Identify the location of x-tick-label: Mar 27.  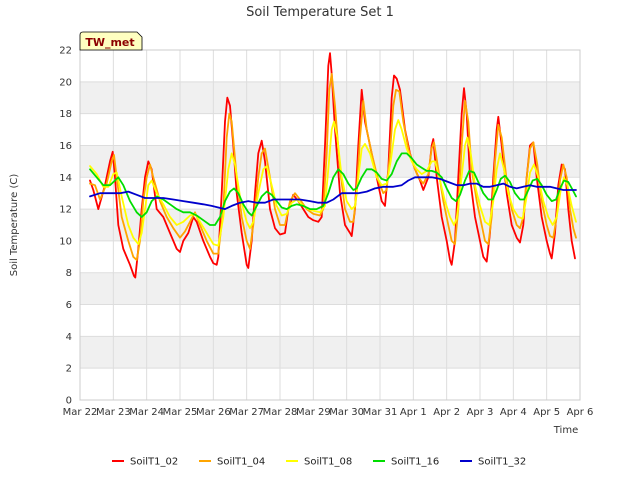
(246, 412).